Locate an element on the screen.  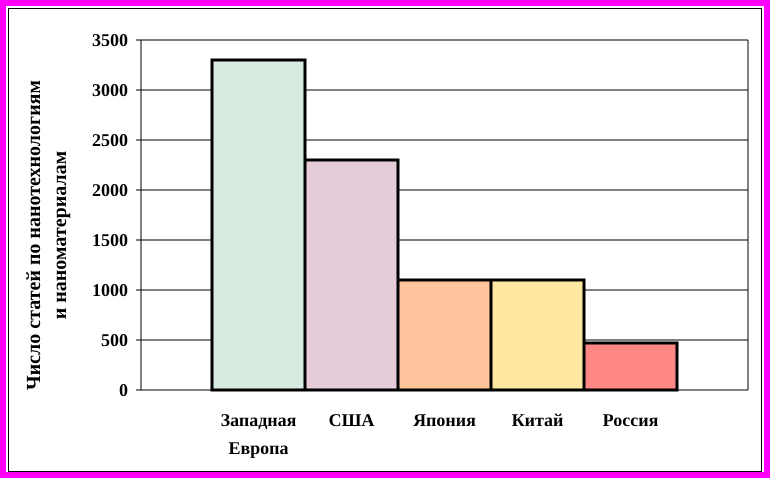
x-tick-label: Западная Европа is located at coordinates (258, 434).